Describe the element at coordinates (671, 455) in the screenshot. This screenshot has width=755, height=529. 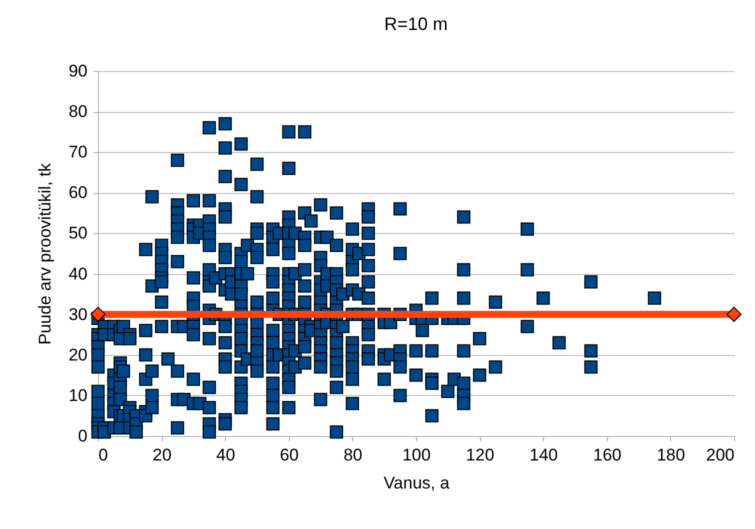
I see `x-tick-label: 180` at that location.